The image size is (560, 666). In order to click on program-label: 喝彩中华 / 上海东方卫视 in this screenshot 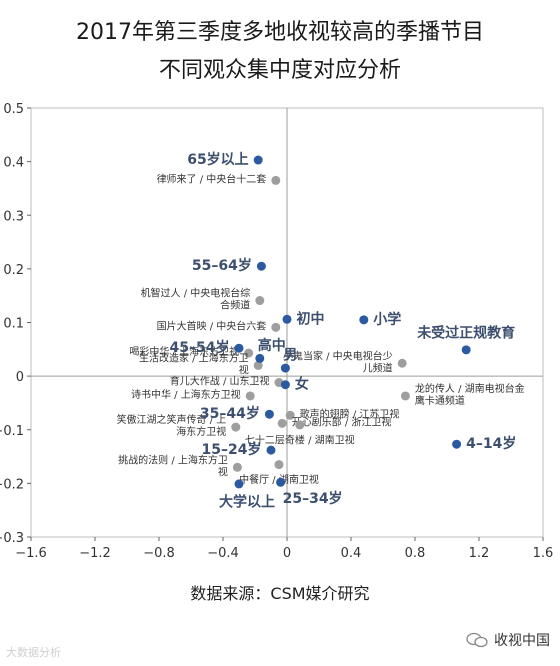, I will do `click(184, 351)`.